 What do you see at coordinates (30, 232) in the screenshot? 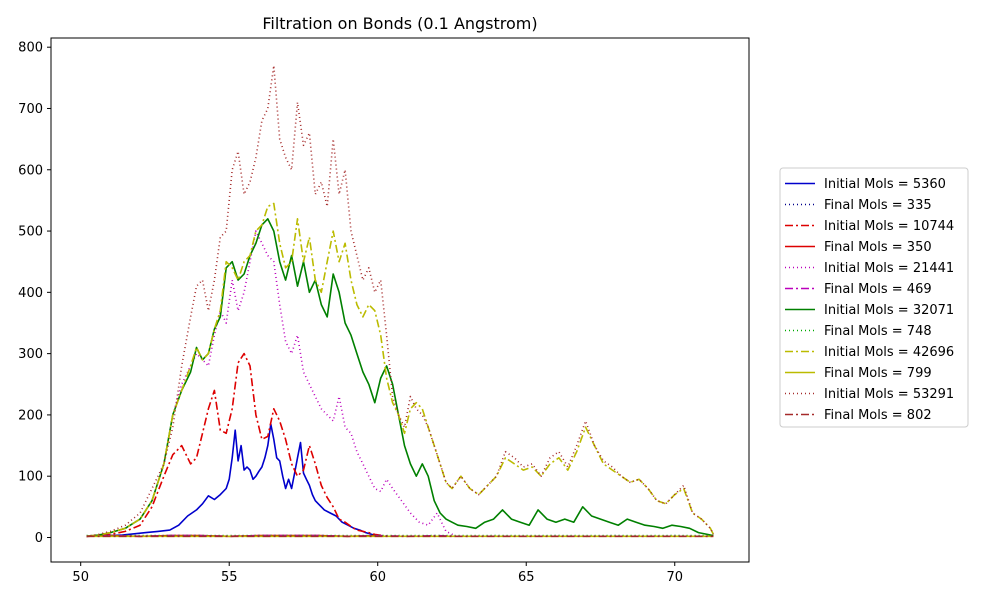
I see `y-tick-label: 500` at bounding box center [30, 232].